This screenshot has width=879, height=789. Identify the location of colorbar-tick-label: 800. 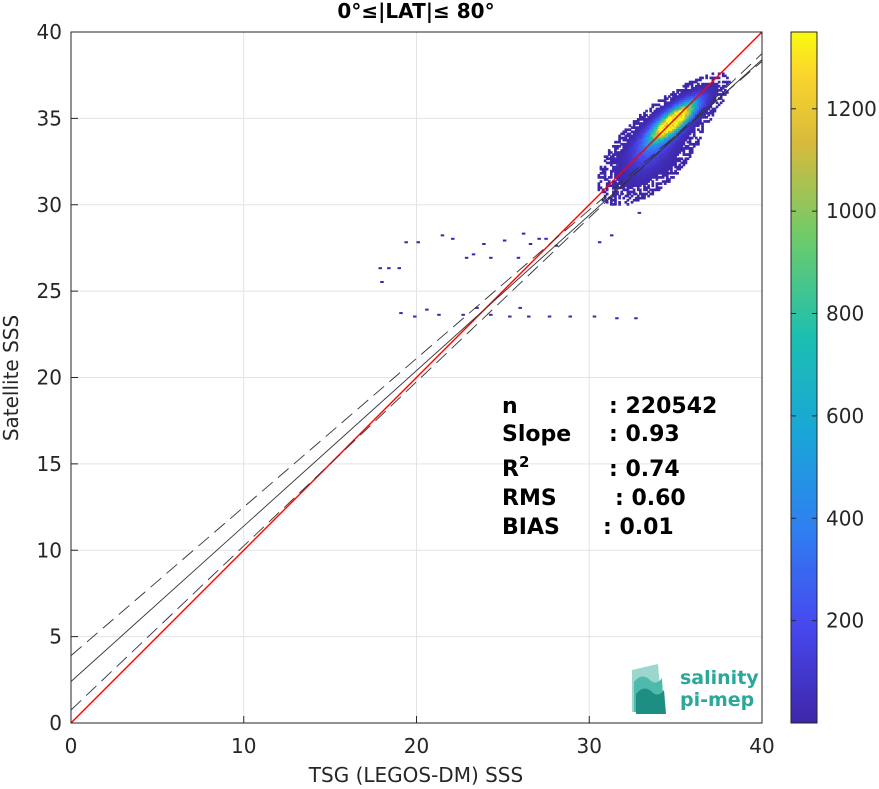
(845, 314).